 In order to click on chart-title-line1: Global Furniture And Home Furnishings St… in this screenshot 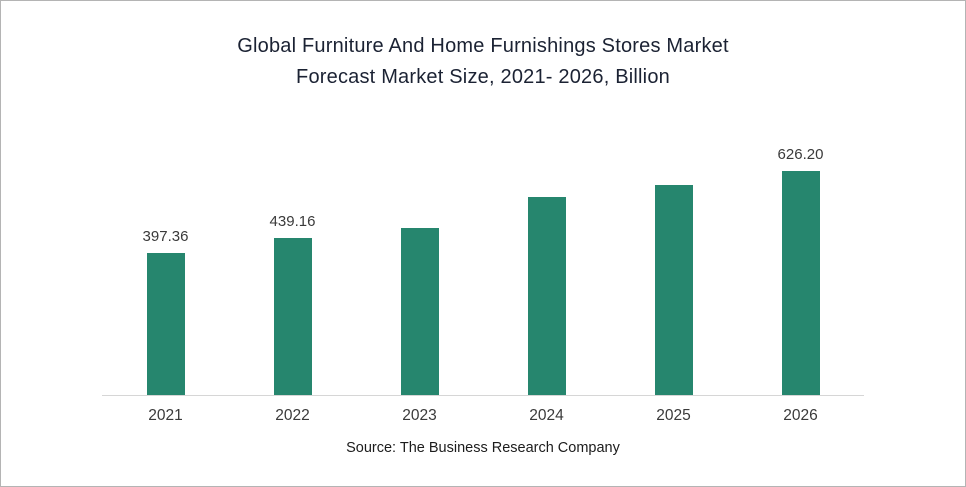, I will do `click(483, 46)`.